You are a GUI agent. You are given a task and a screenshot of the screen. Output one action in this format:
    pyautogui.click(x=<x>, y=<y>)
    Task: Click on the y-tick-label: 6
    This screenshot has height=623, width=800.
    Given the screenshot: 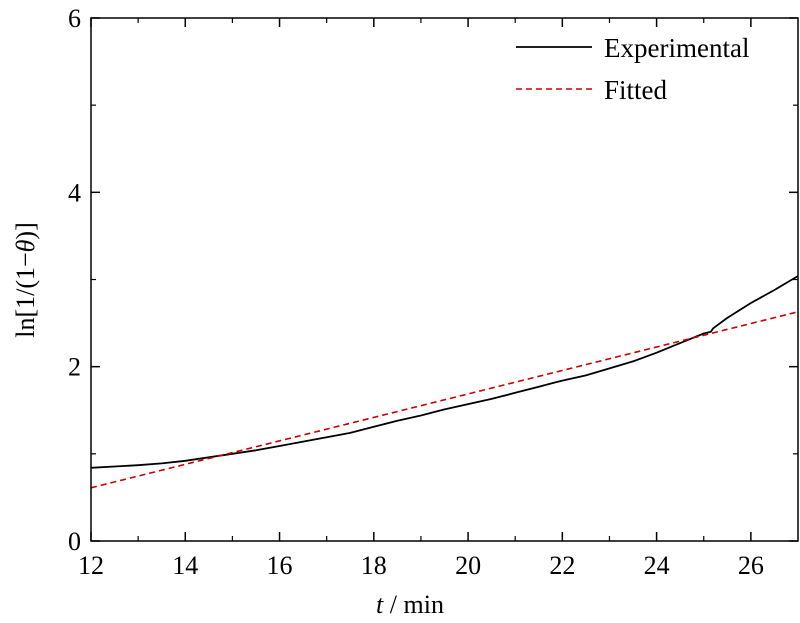 What is the action you would take?
    pyautogui.click(x=74, y=18)
    